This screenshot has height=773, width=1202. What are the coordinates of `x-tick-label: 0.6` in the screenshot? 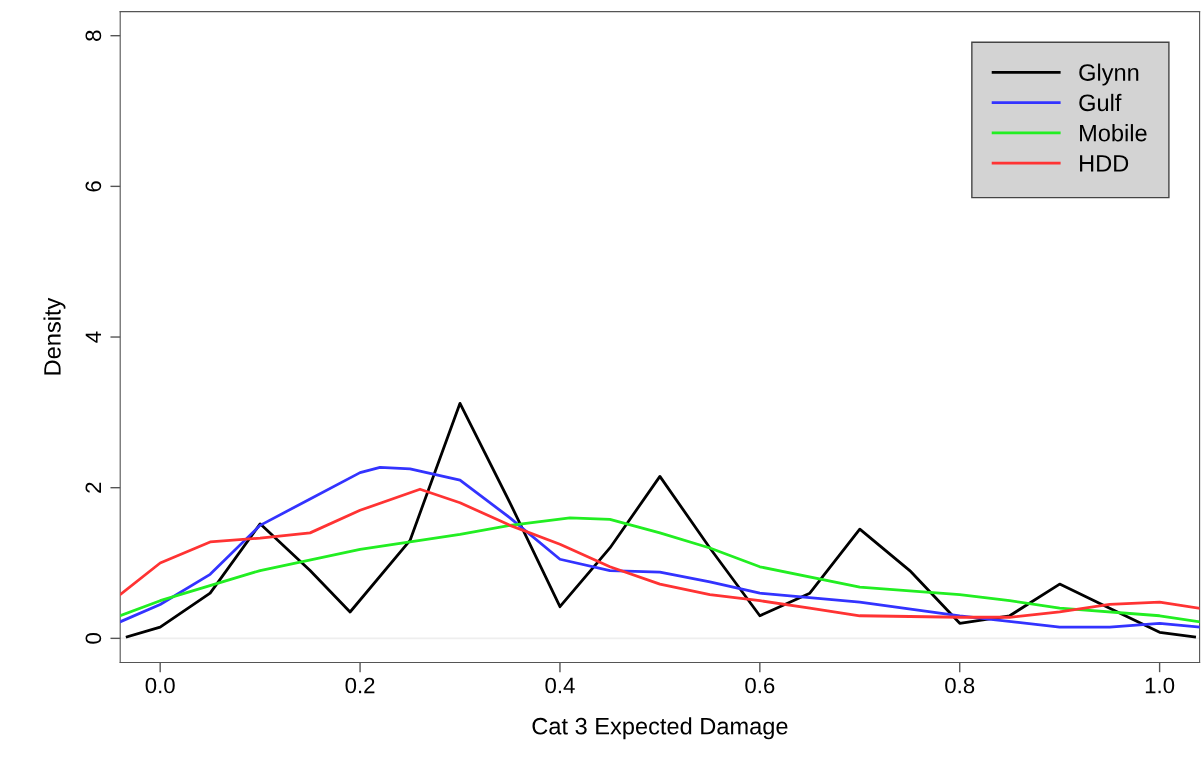 It's located at (760, 685).